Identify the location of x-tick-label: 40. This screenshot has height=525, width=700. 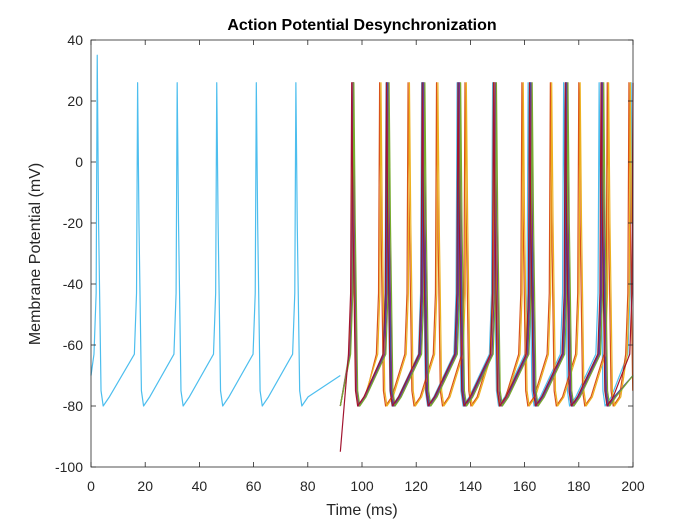
(200, 486).